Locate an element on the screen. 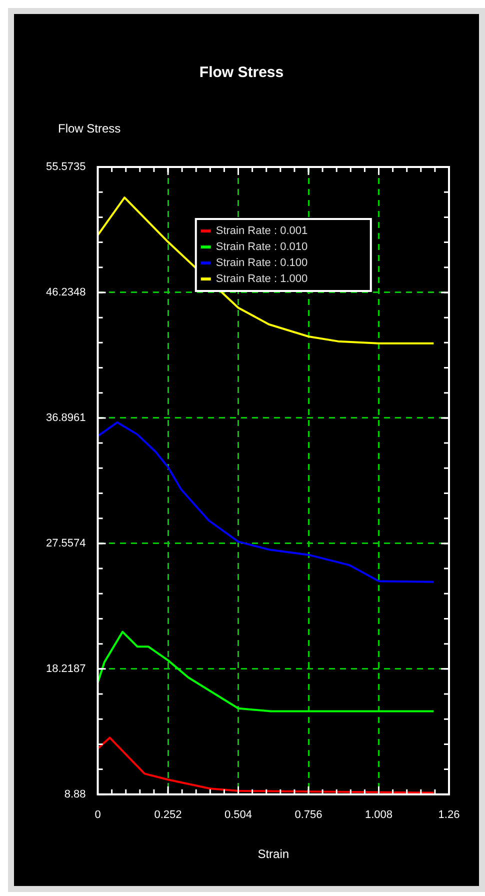 Image resolution: width=485 pixels, height=896 pixels. x-tick-label: 1.008 is located at coordinates (378, 815).